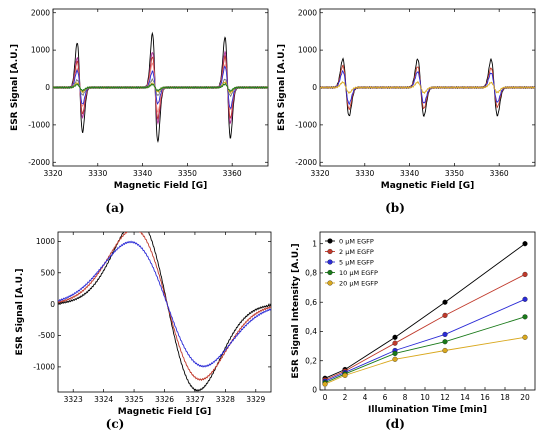 This screenshot has height=437, width=550. Describe the element at coordinates (114, 208) in the screenshot. I see `panel-label: (a)` at that location.